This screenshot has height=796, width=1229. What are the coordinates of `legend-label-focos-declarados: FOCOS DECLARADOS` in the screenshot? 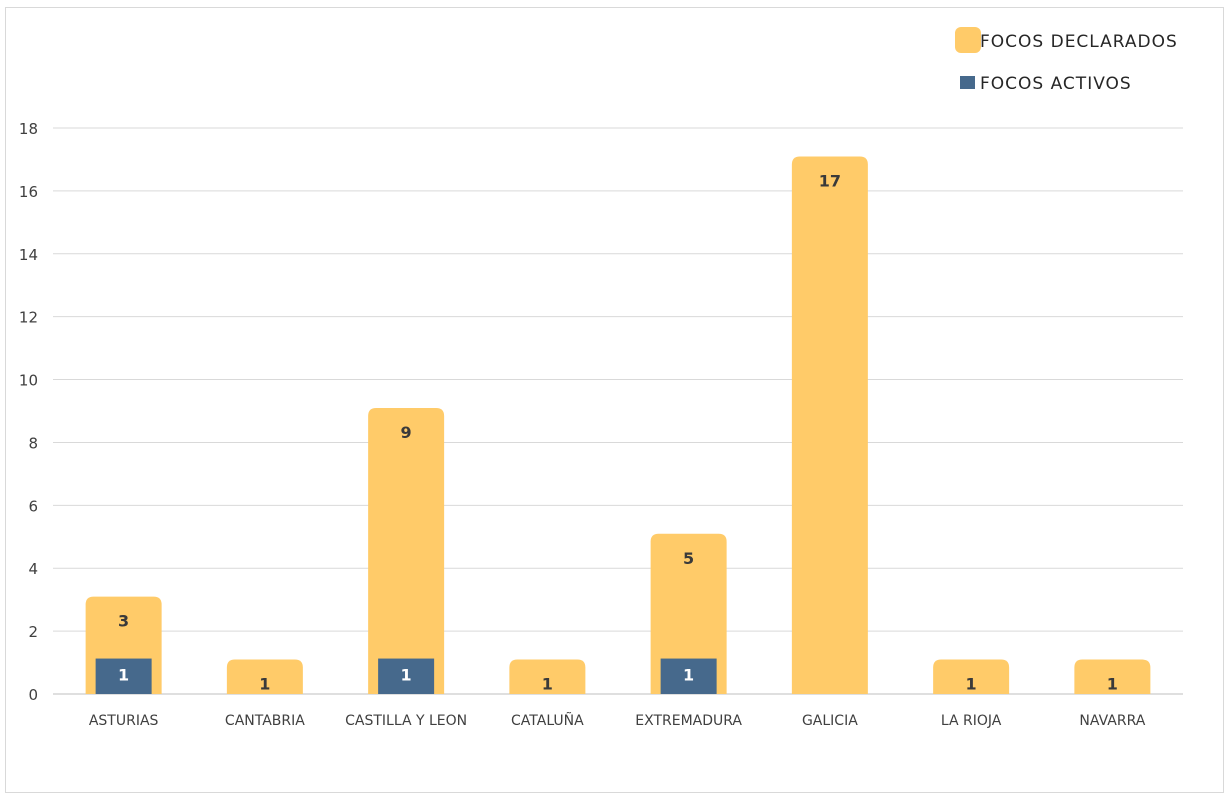 It's located at (1079, 42).